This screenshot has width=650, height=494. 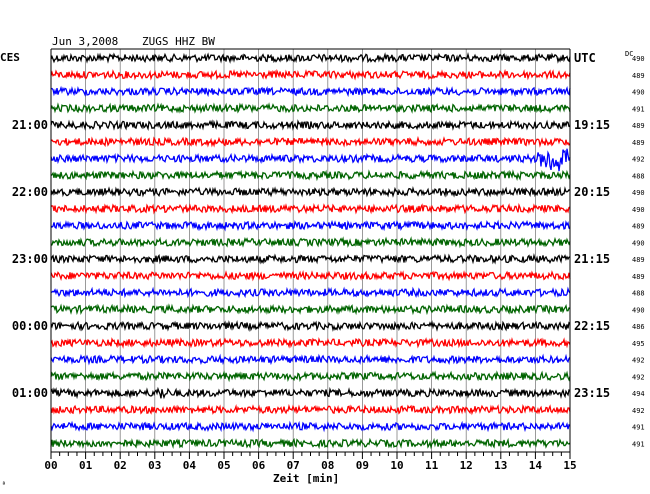 What do you see at coordinates (592, 192) in the screenshot?
I see `right-time-label: 20:15` at bounding box center [592, 192].